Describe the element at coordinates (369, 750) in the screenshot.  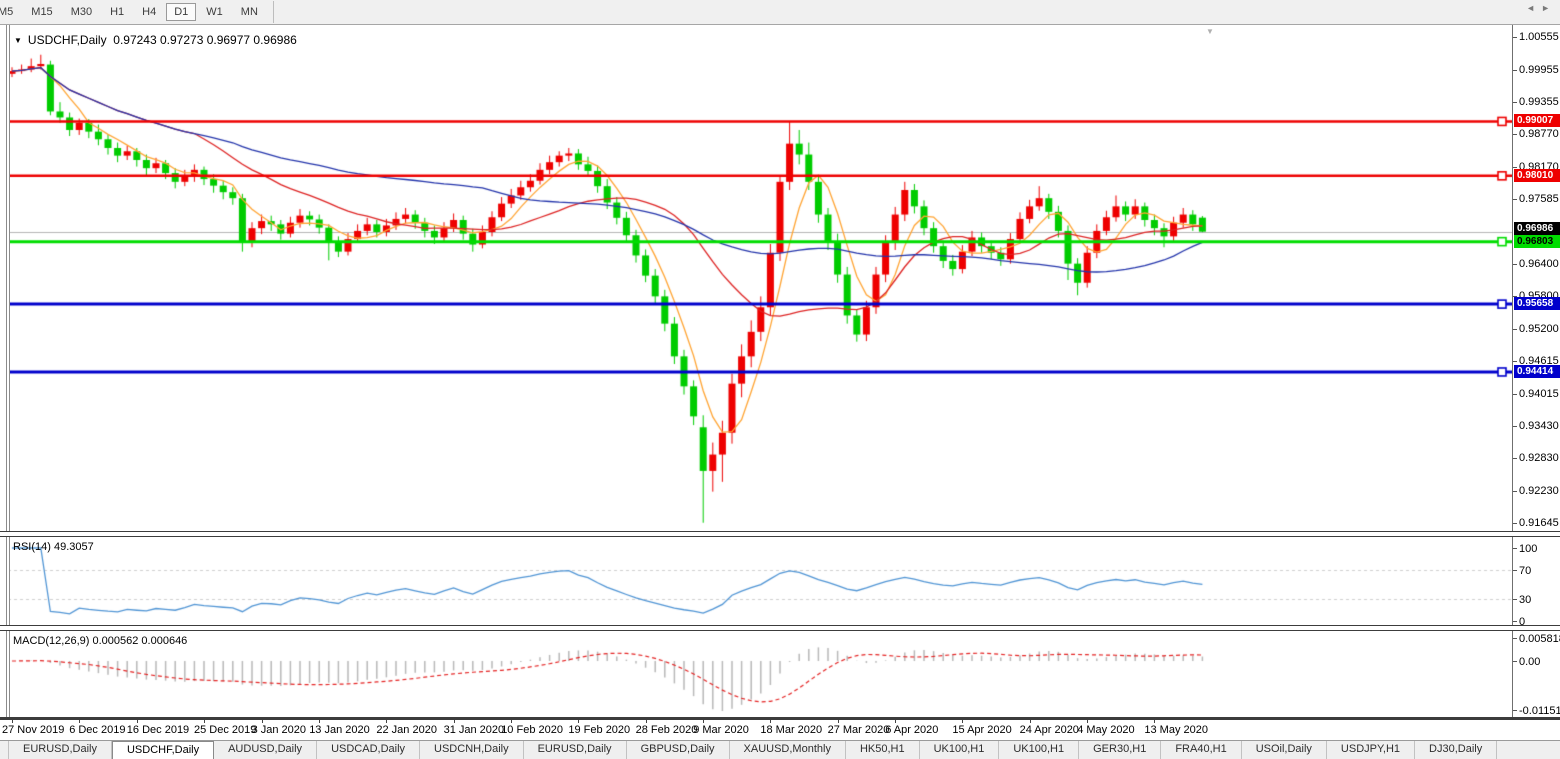
I see `chart-tab-usdcad-daily: USDCAD,Daily` at that location.